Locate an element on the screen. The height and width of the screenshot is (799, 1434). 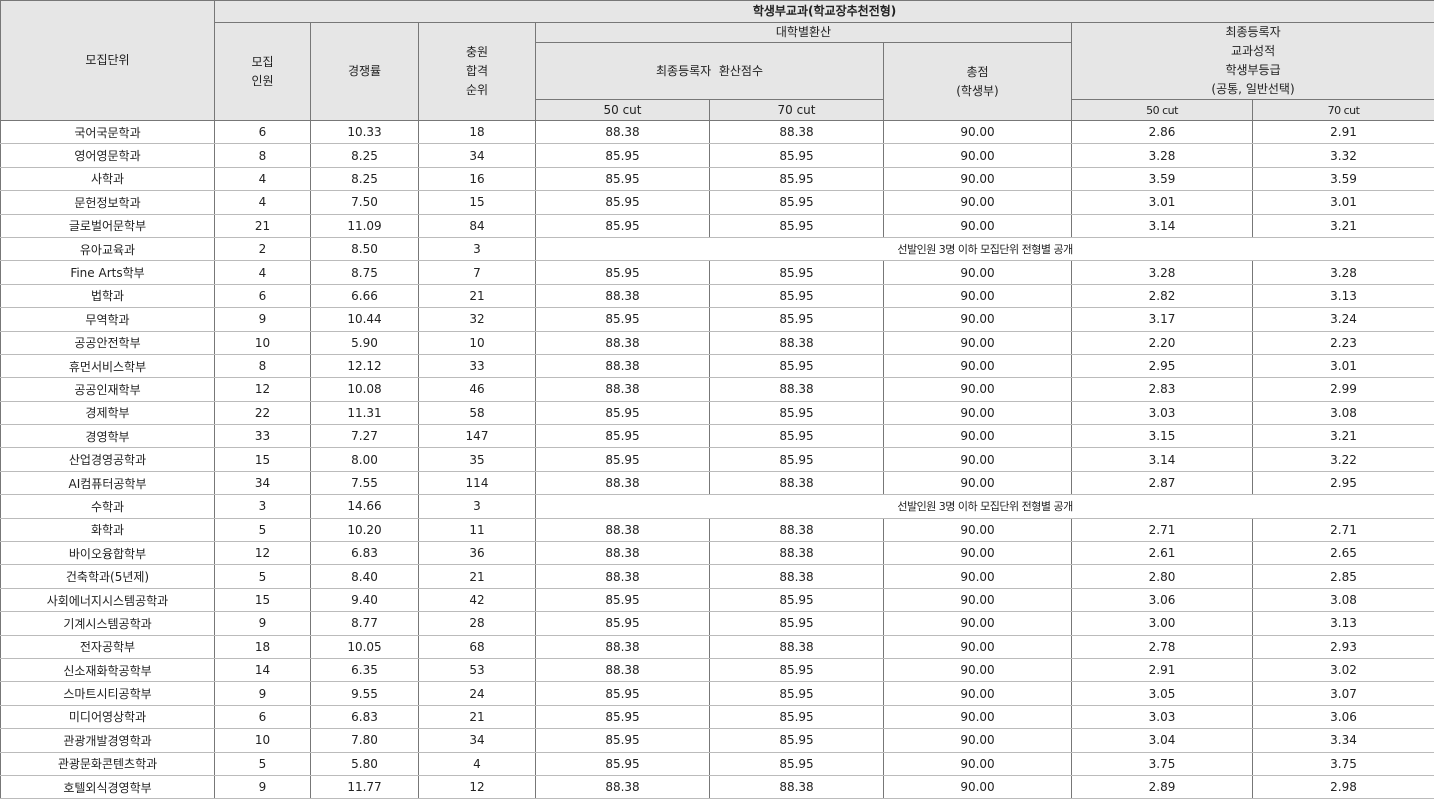
grade-cut70-cell: 2.99 is located at coordinates (1343, 389).